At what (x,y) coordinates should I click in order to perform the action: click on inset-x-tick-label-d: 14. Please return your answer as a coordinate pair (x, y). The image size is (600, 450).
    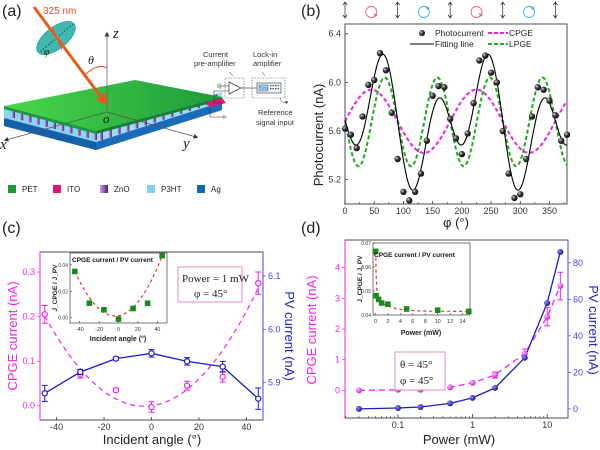
    Looking at the image, I should click on (462, 322).